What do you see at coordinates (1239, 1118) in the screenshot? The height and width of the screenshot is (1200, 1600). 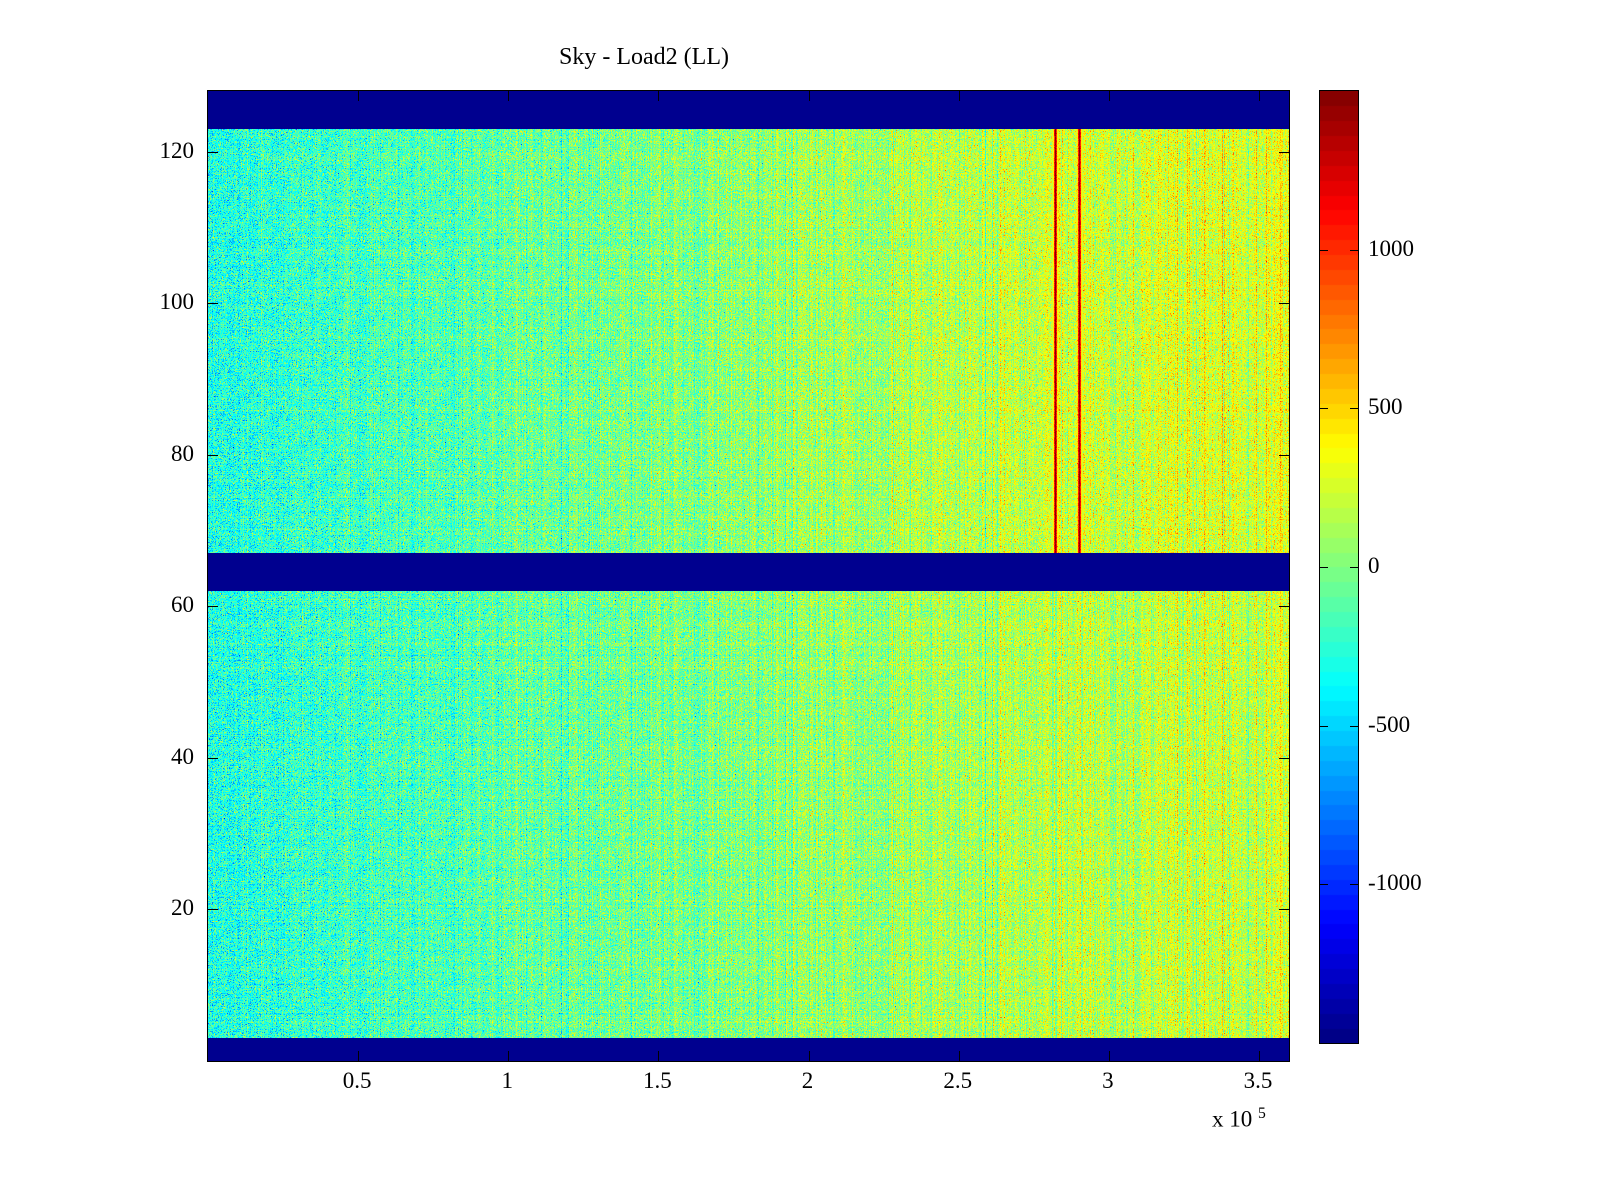 I see `x-axis-exponent-label: x 10 5` at bounding box center [1239, 1118].